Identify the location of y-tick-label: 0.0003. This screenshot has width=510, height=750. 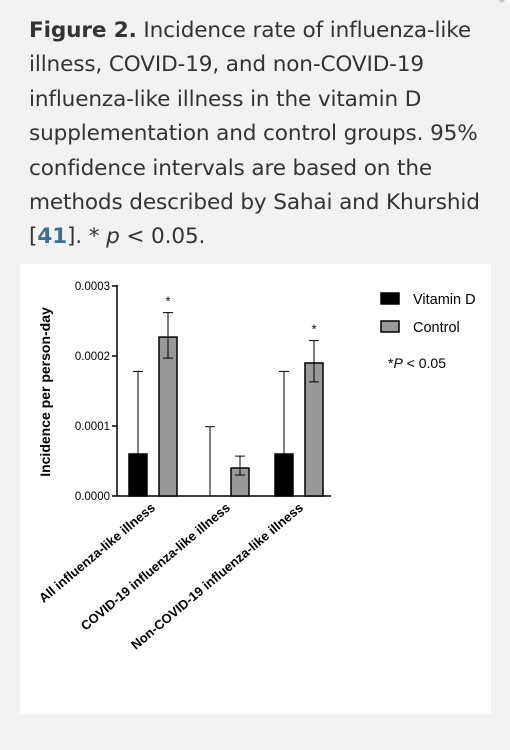
(92, 287).